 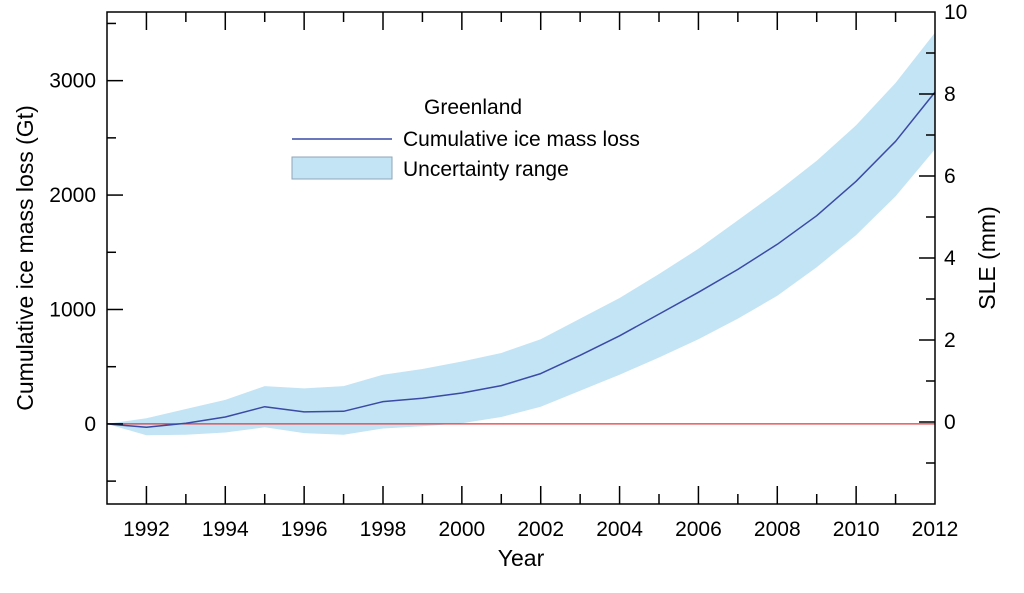 I want to click on x-tick-label-1992: 1992, so click(x=146, y=529).